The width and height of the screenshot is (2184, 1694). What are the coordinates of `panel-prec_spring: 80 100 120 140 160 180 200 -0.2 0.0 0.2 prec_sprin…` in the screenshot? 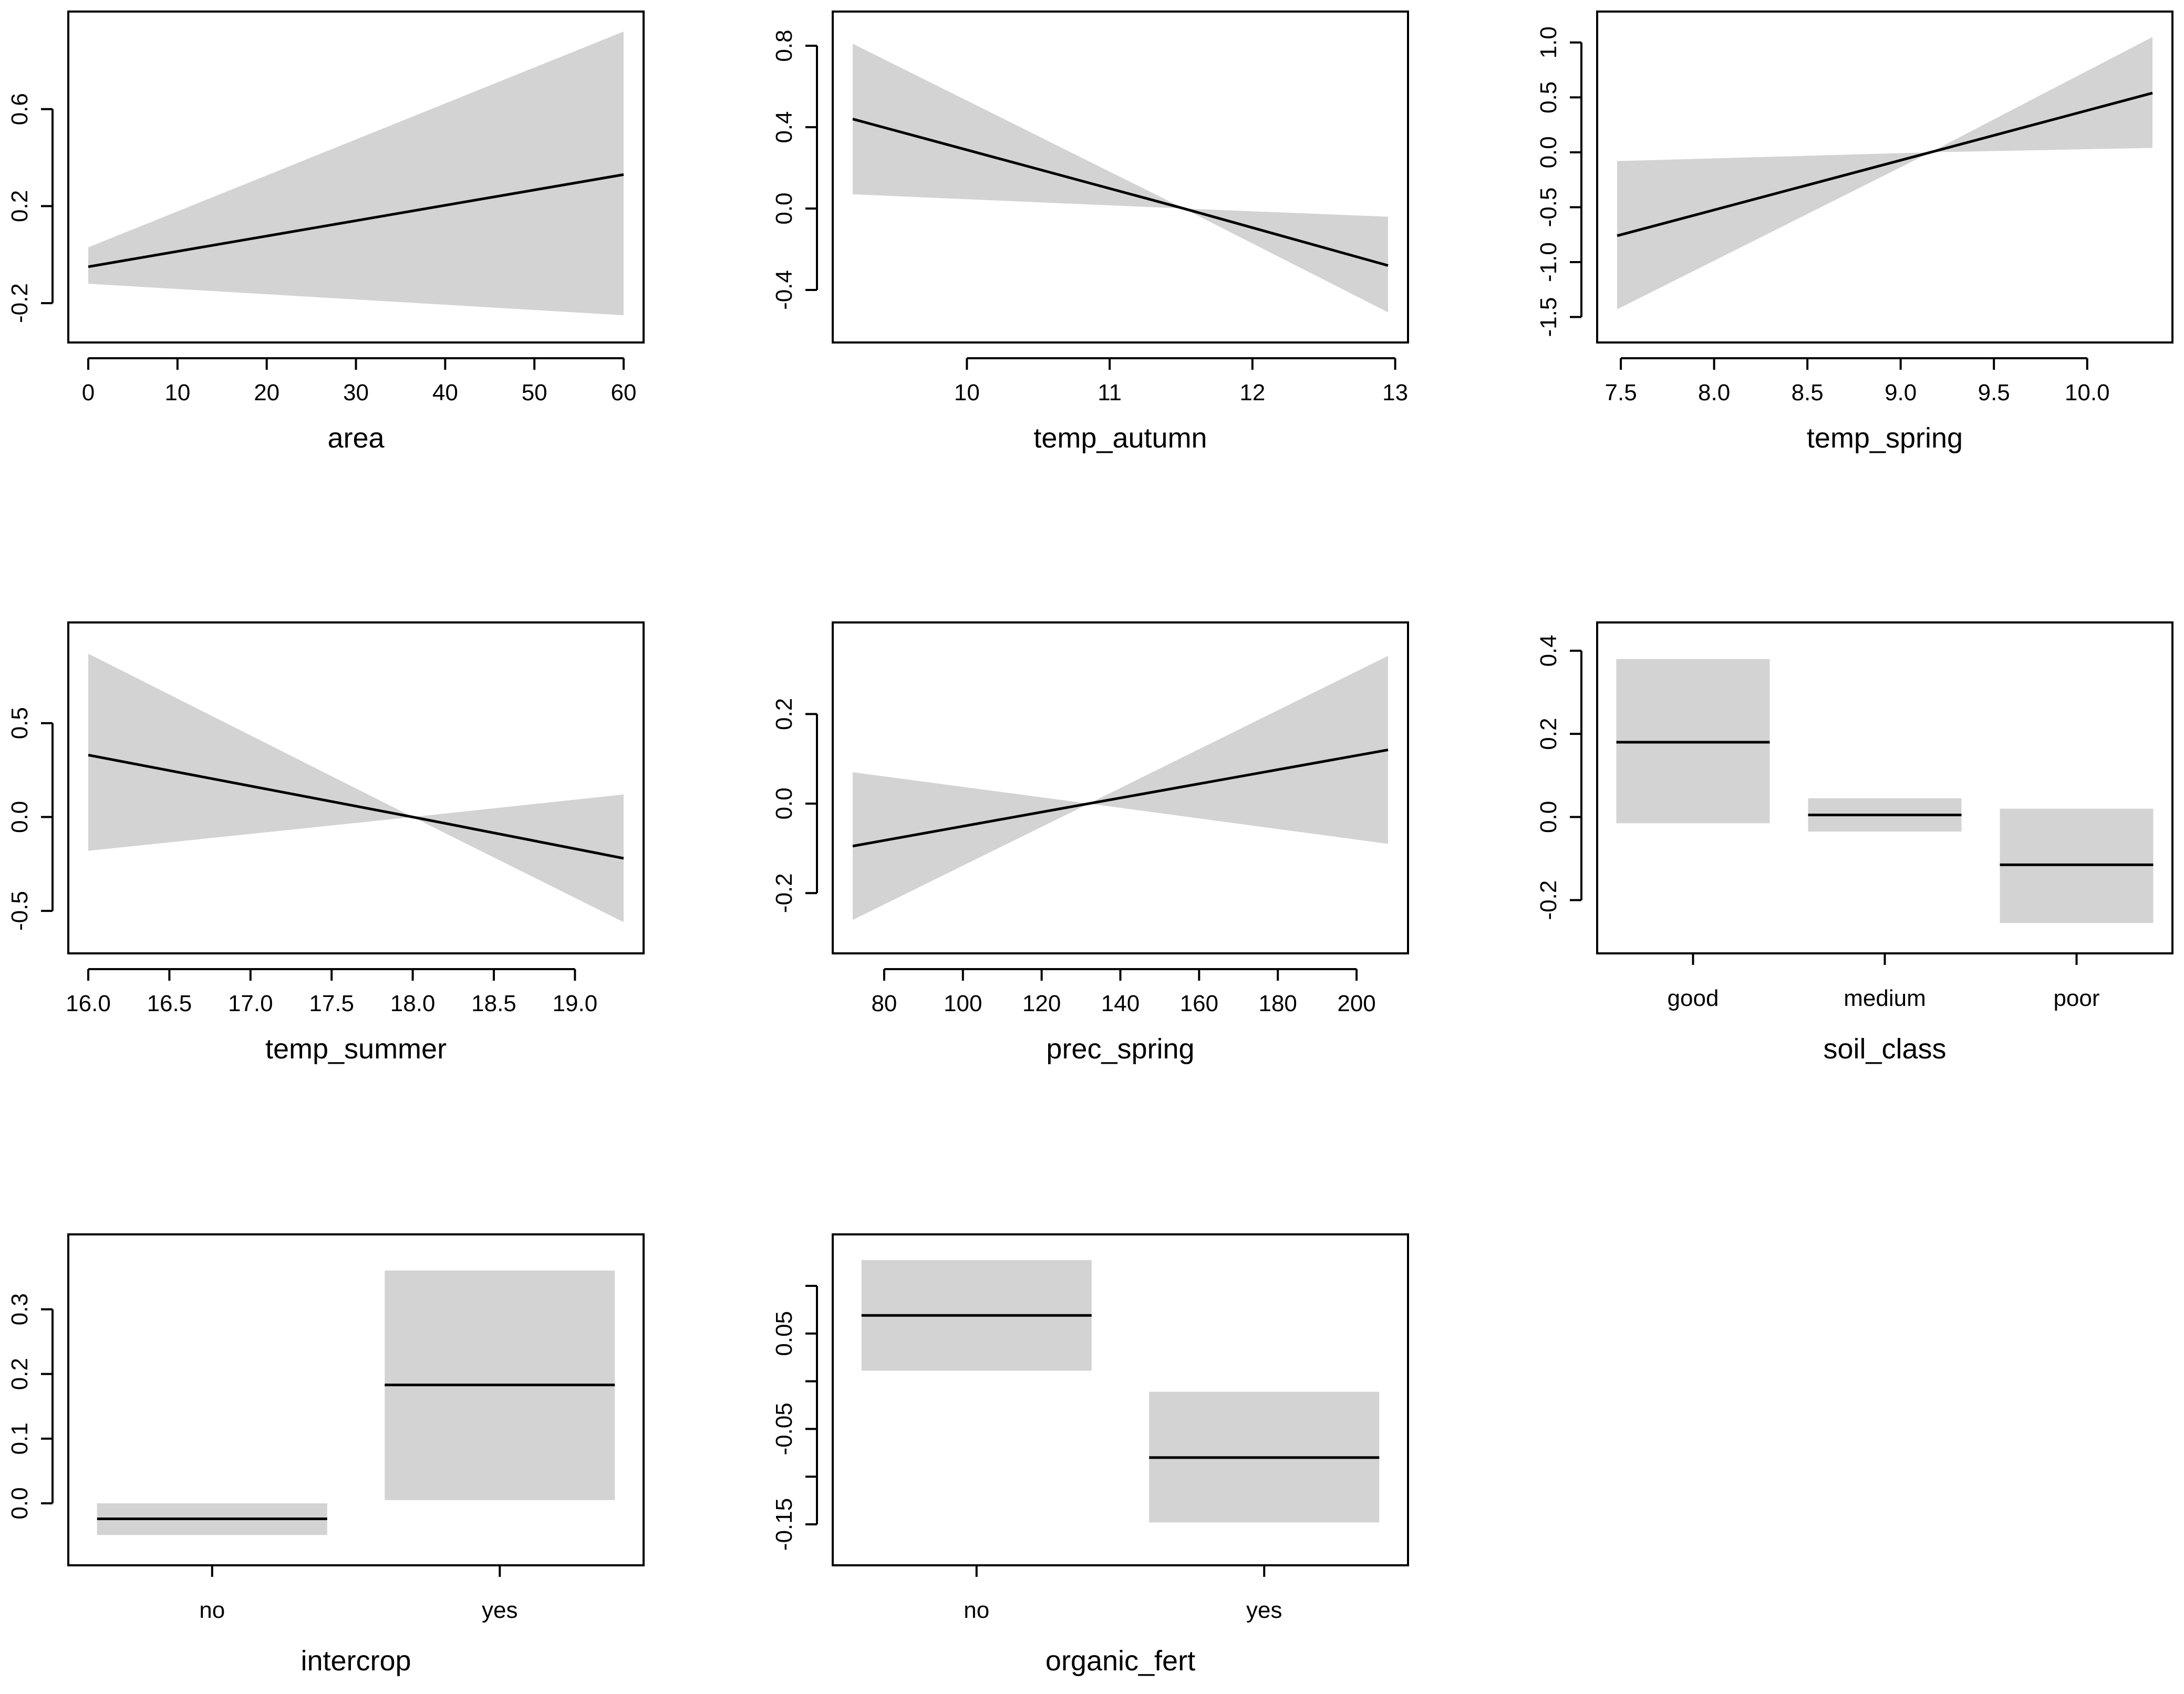 It's located at (1090, 843).